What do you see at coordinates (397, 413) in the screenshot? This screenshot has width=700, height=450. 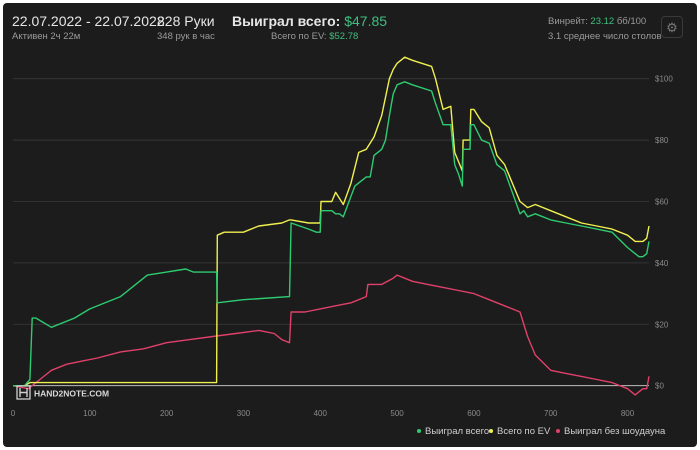 I see `x-tick-label: 500` at bounding box center [397, 413].